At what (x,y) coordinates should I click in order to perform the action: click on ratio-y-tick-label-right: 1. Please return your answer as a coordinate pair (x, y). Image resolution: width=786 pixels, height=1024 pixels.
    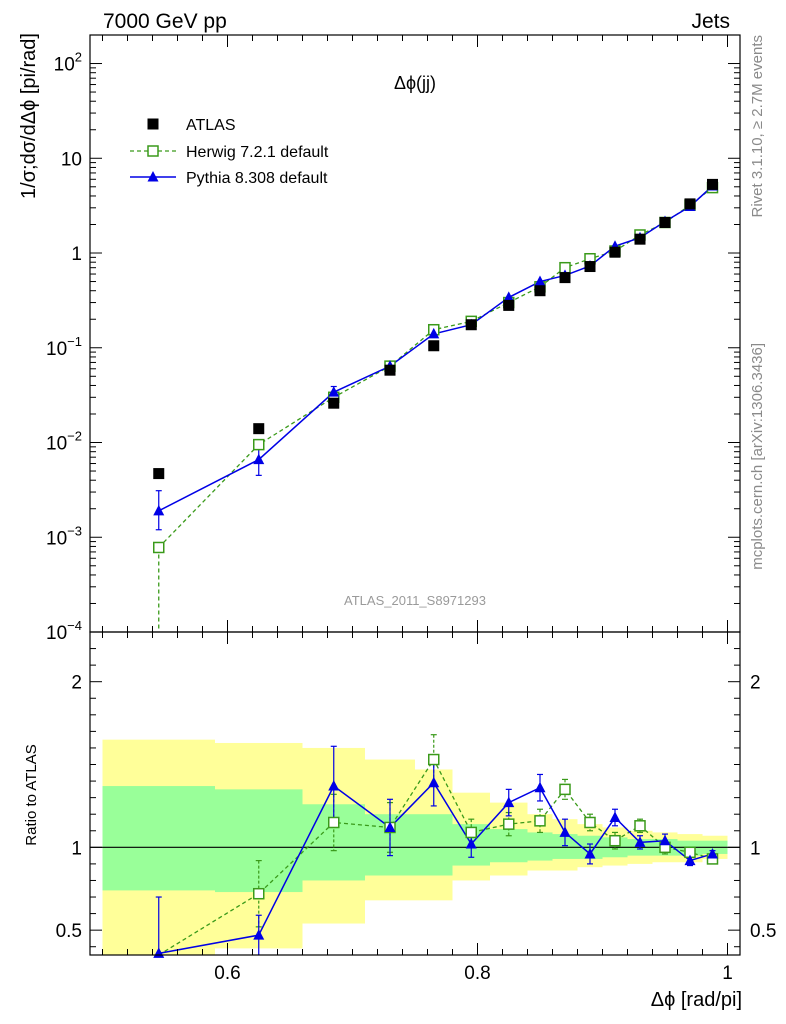
    Looking at the image, I should click on (755, 848).